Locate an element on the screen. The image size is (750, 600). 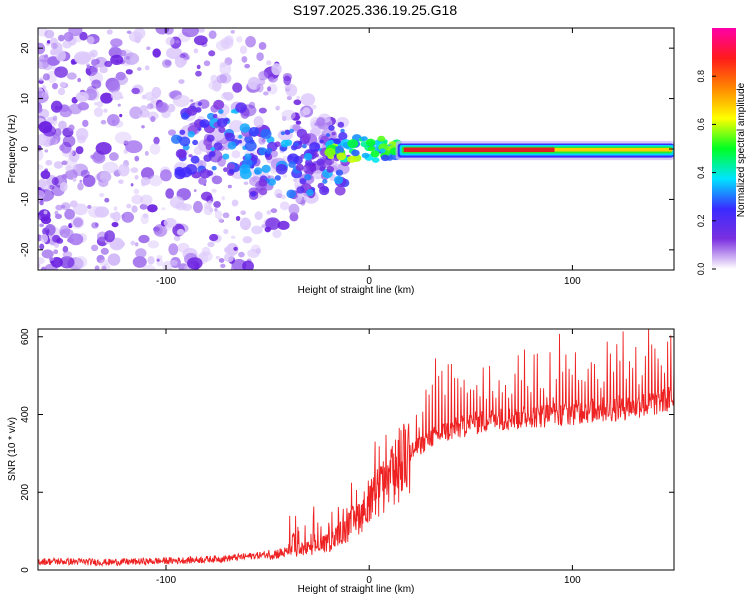
band-core-tail is located at coordinates (613, 149).